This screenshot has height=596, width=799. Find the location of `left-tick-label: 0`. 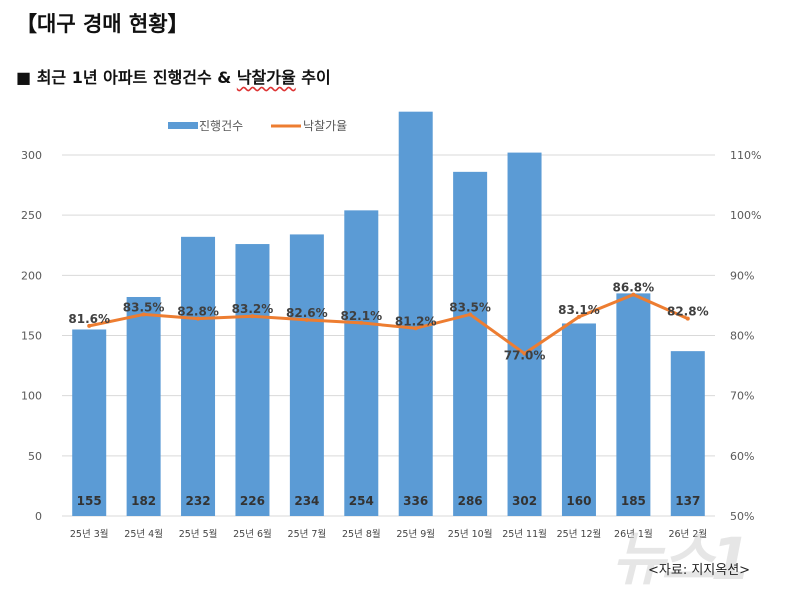

left-tick-label: 0 is located at coordinates (38, 516).